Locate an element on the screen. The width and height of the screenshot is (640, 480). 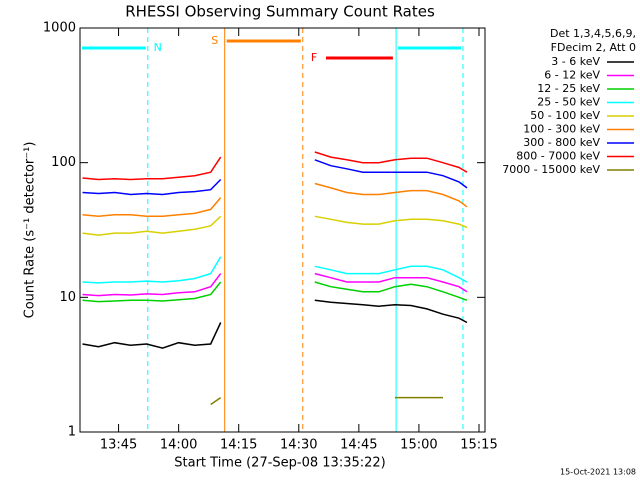
legend-label: 25 - 50 keV is located at coordinates (568, 102).